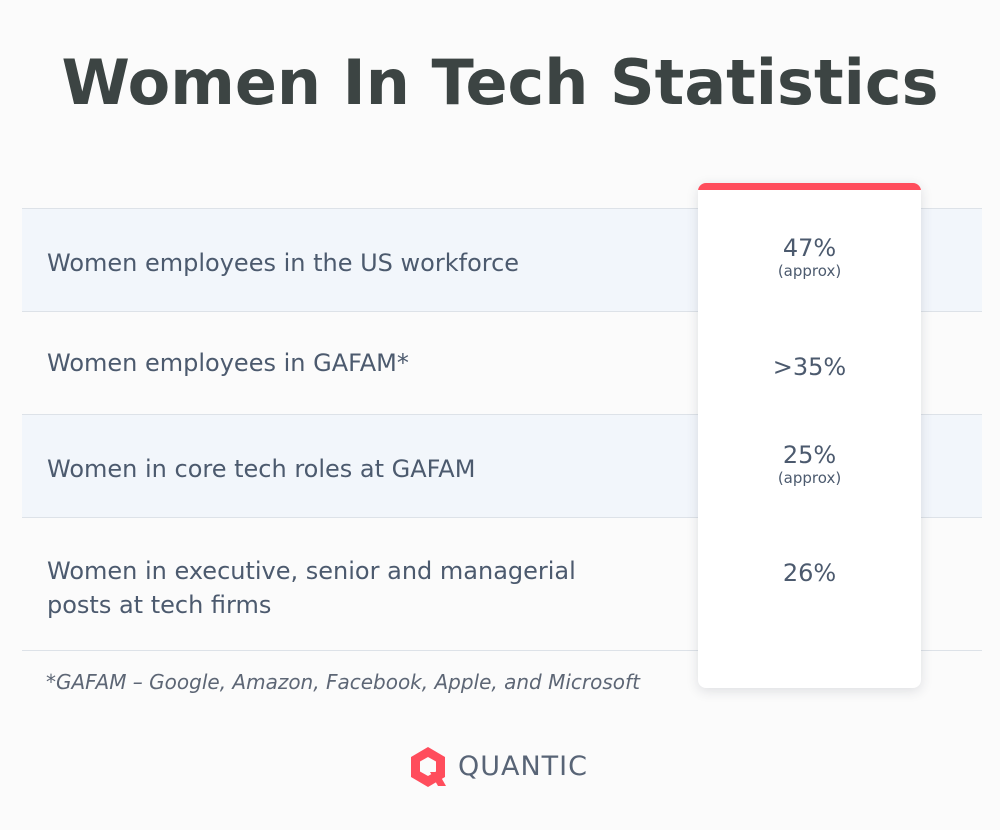  What do you see at coordinates (809, 186) in the screenshot?
I see `card-accent-bar` at bounding box center [809, 186].